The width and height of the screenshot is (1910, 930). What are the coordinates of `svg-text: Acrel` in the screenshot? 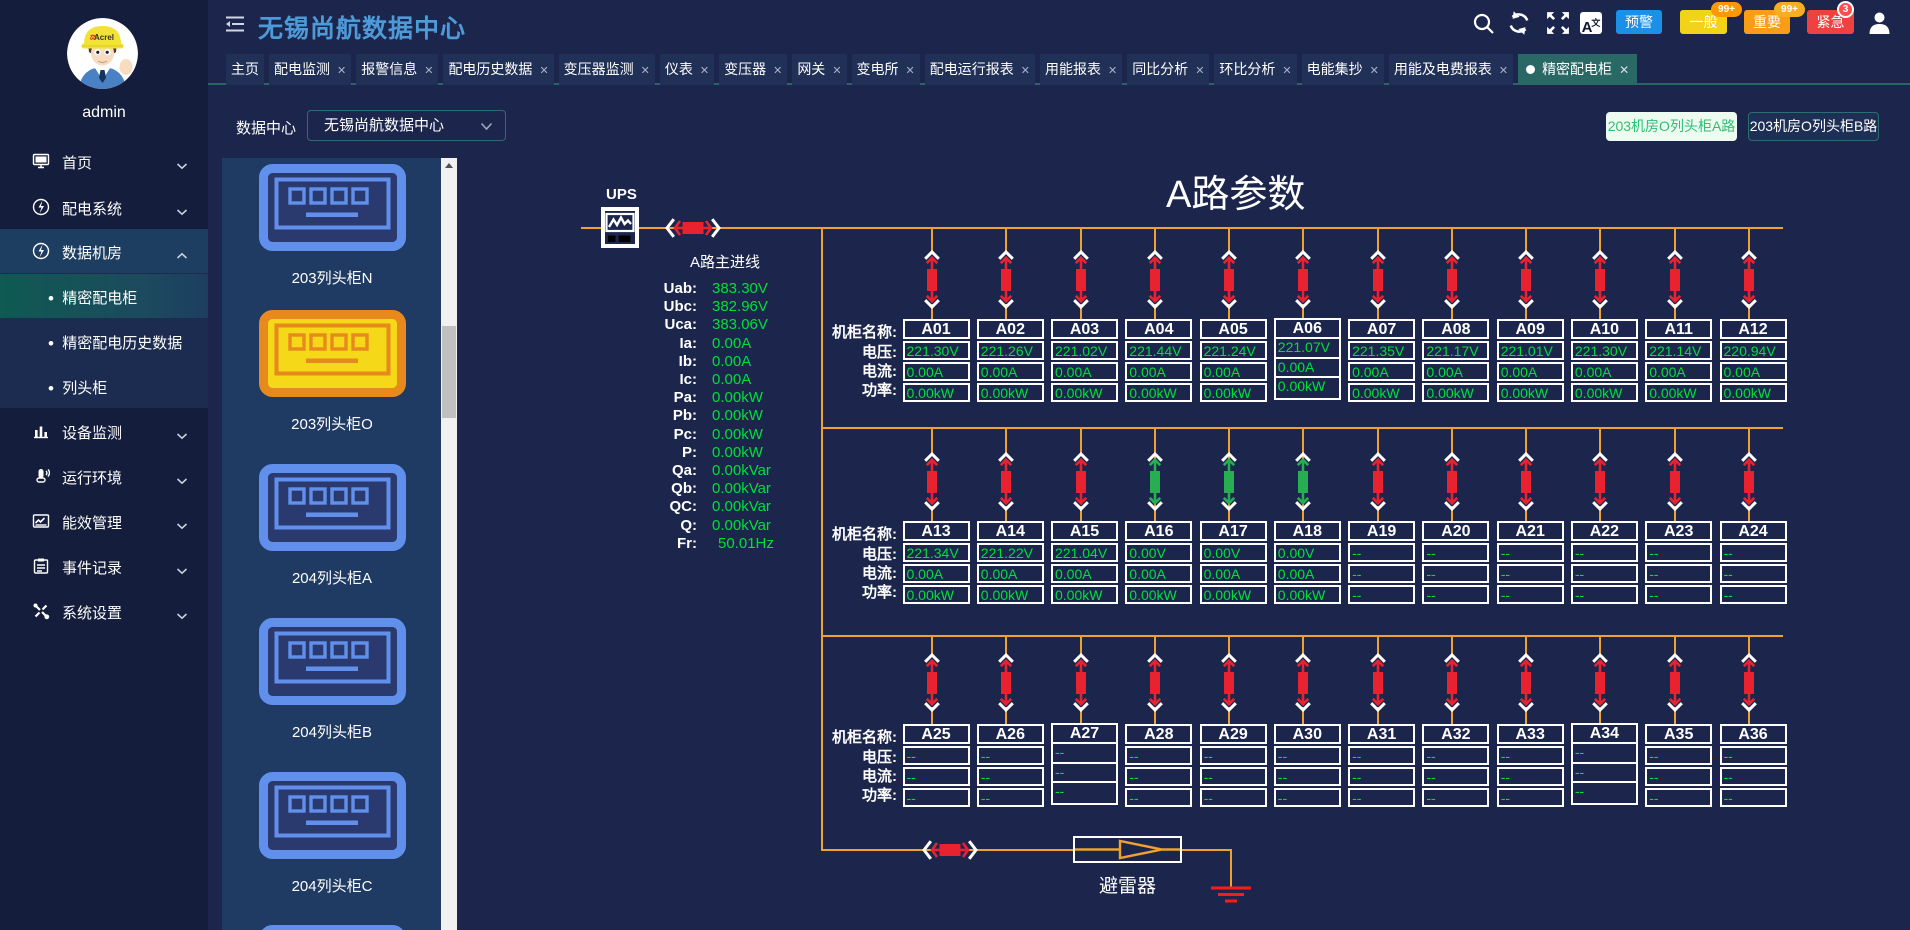 It's located at (104, 37).